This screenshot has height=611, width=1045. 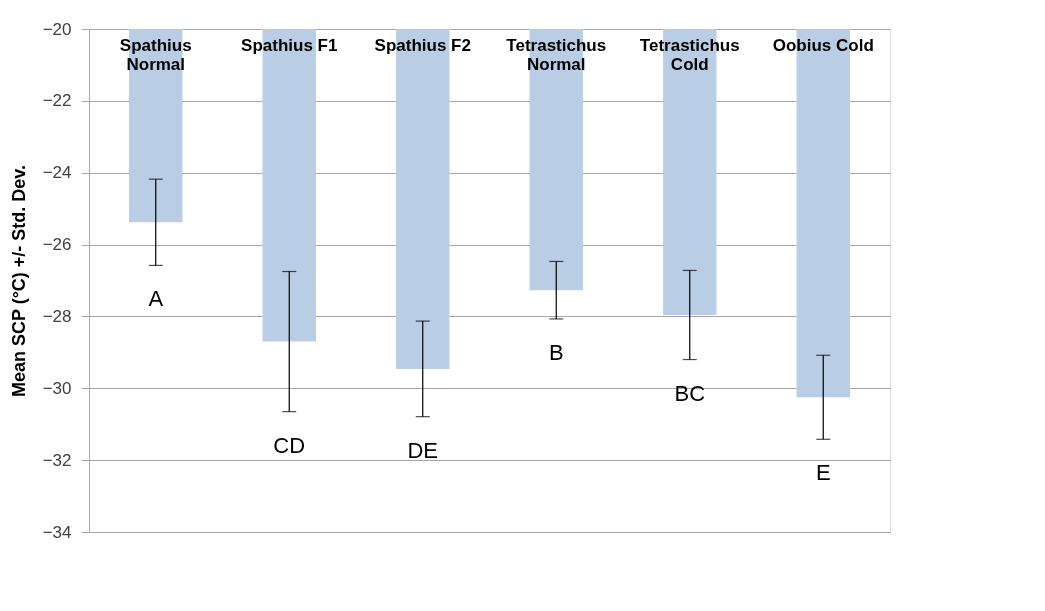 What do you see at coordinates (823, 45) in the screenshot?
I see `x-tick-label: Oobius Cold` at bounding box center [823, 45].